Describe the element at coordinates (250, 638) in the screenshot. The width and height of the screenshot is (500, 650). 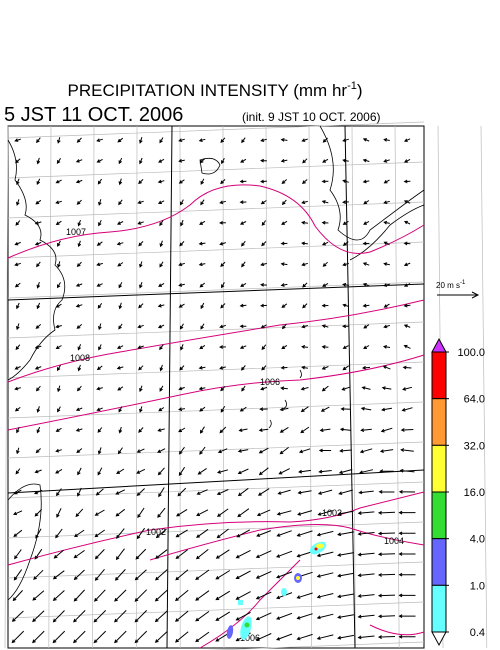
I see `isobar-label: 1006` at that location.